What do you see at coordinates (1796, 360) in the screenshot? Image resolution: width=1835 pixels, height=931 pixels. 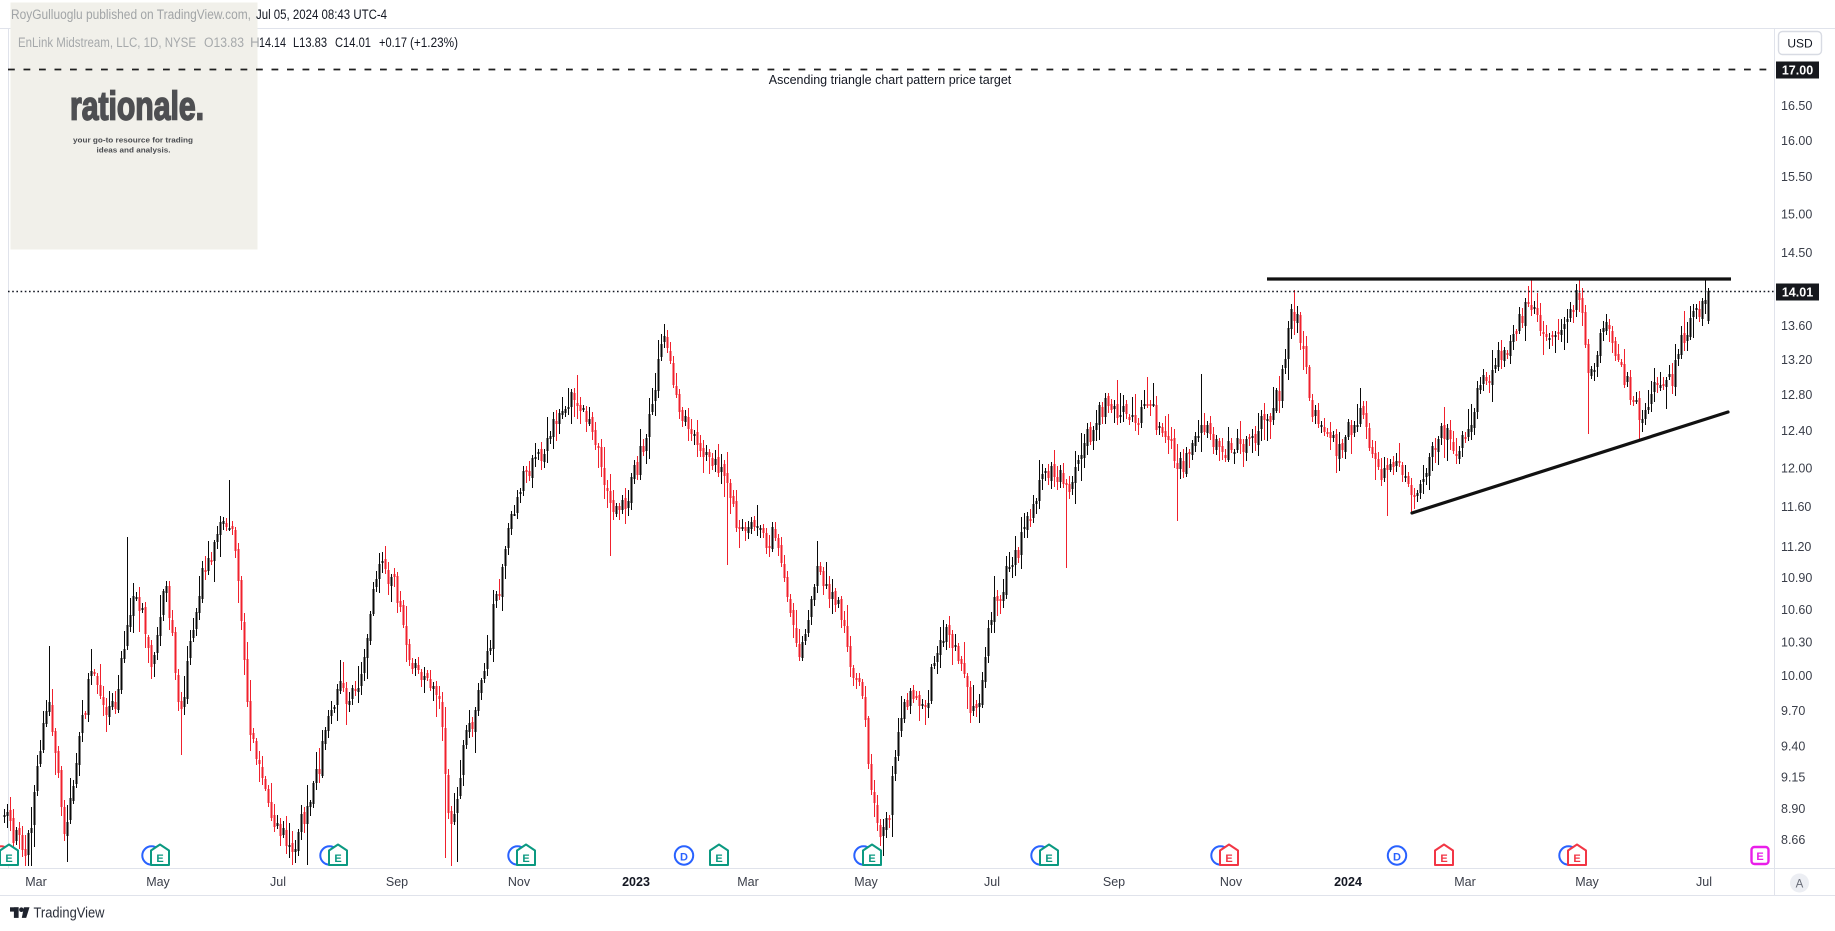 I see `svg-text: 13.20` at bounding box center [1796, 360].